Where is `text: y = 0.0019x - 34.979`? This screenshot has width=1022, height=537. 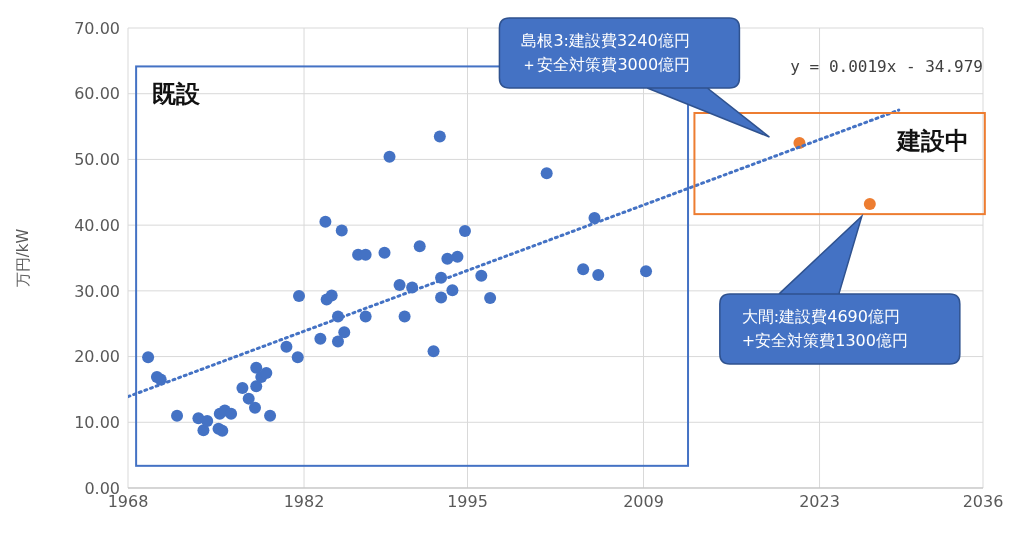
text: y = 0.0019x - 34.979 is located at coordinates (886, 67).